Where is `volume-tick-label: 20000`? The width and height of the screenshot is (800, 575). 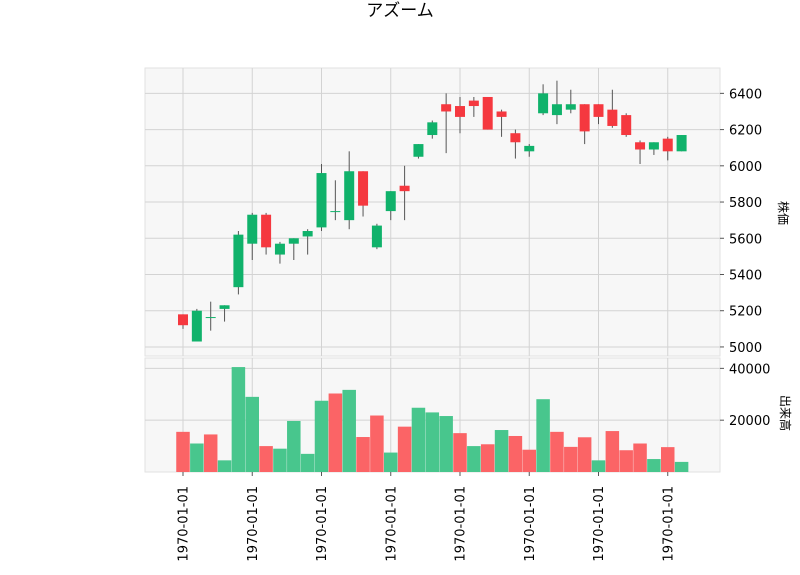
volume-tick-label: 20000 is located at coordinates (749, 421).